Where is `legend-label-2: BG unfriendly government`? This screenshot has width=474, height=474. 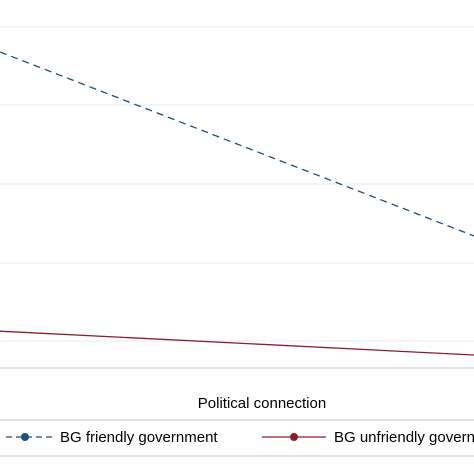 legend-label-2: BG unfriendly government is located at coordinates (404, 437).